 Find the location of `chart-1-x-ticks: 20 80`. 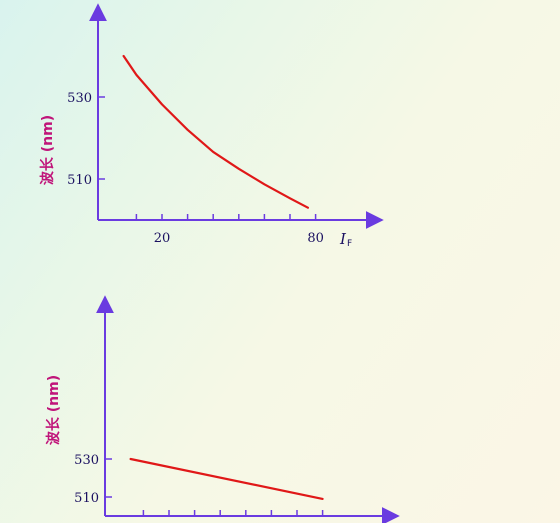

chart-1-x-ticks: 20 80 is located at coordinates (229, 230).